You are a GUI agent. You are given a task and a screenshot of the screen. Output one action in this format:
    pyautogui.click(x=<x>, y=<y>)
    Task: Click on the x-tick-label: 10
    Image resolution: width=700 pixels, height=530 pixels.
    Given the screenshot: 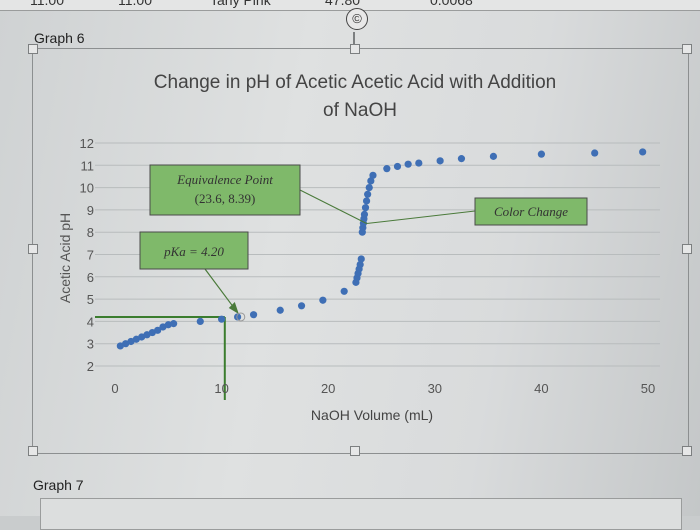 What is the action you would take?
    pyautogui.click(x=221, y=388)
    